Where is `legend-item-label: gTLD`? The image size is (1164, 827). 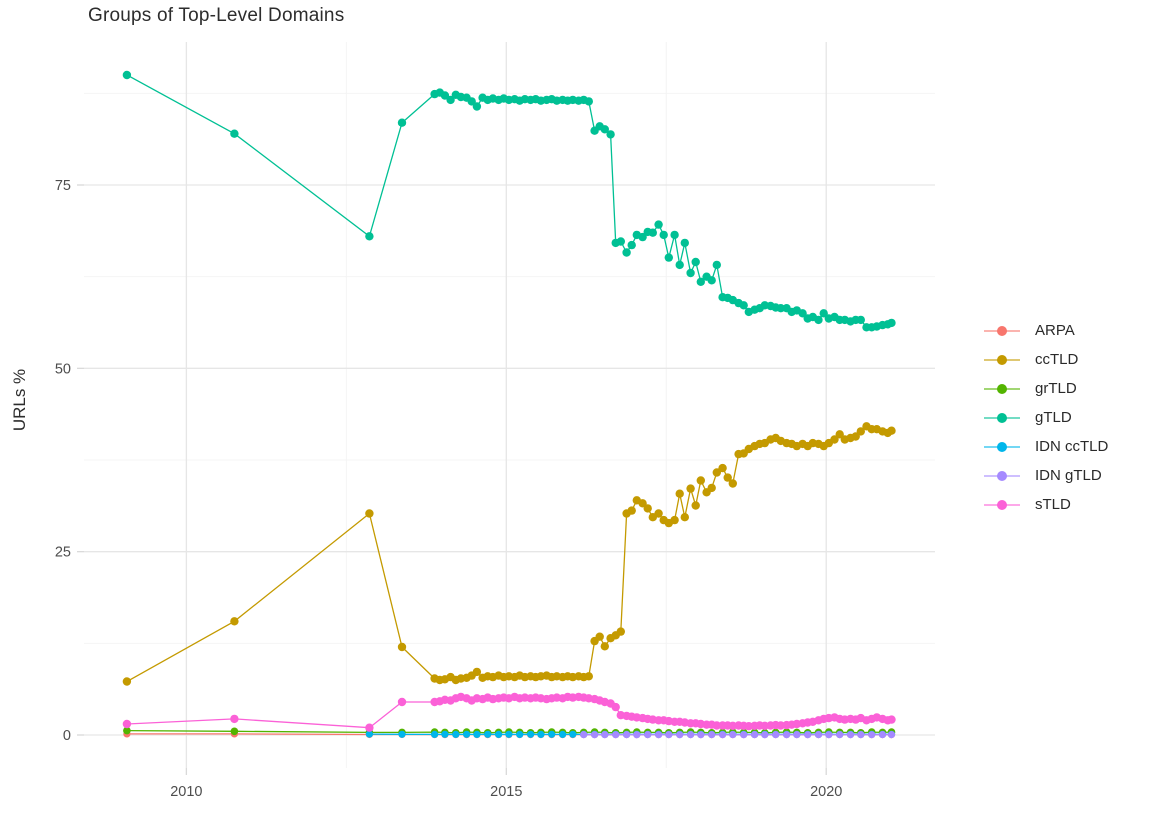 legend-item-label: gTLD is located at coordinates (1053, 417).